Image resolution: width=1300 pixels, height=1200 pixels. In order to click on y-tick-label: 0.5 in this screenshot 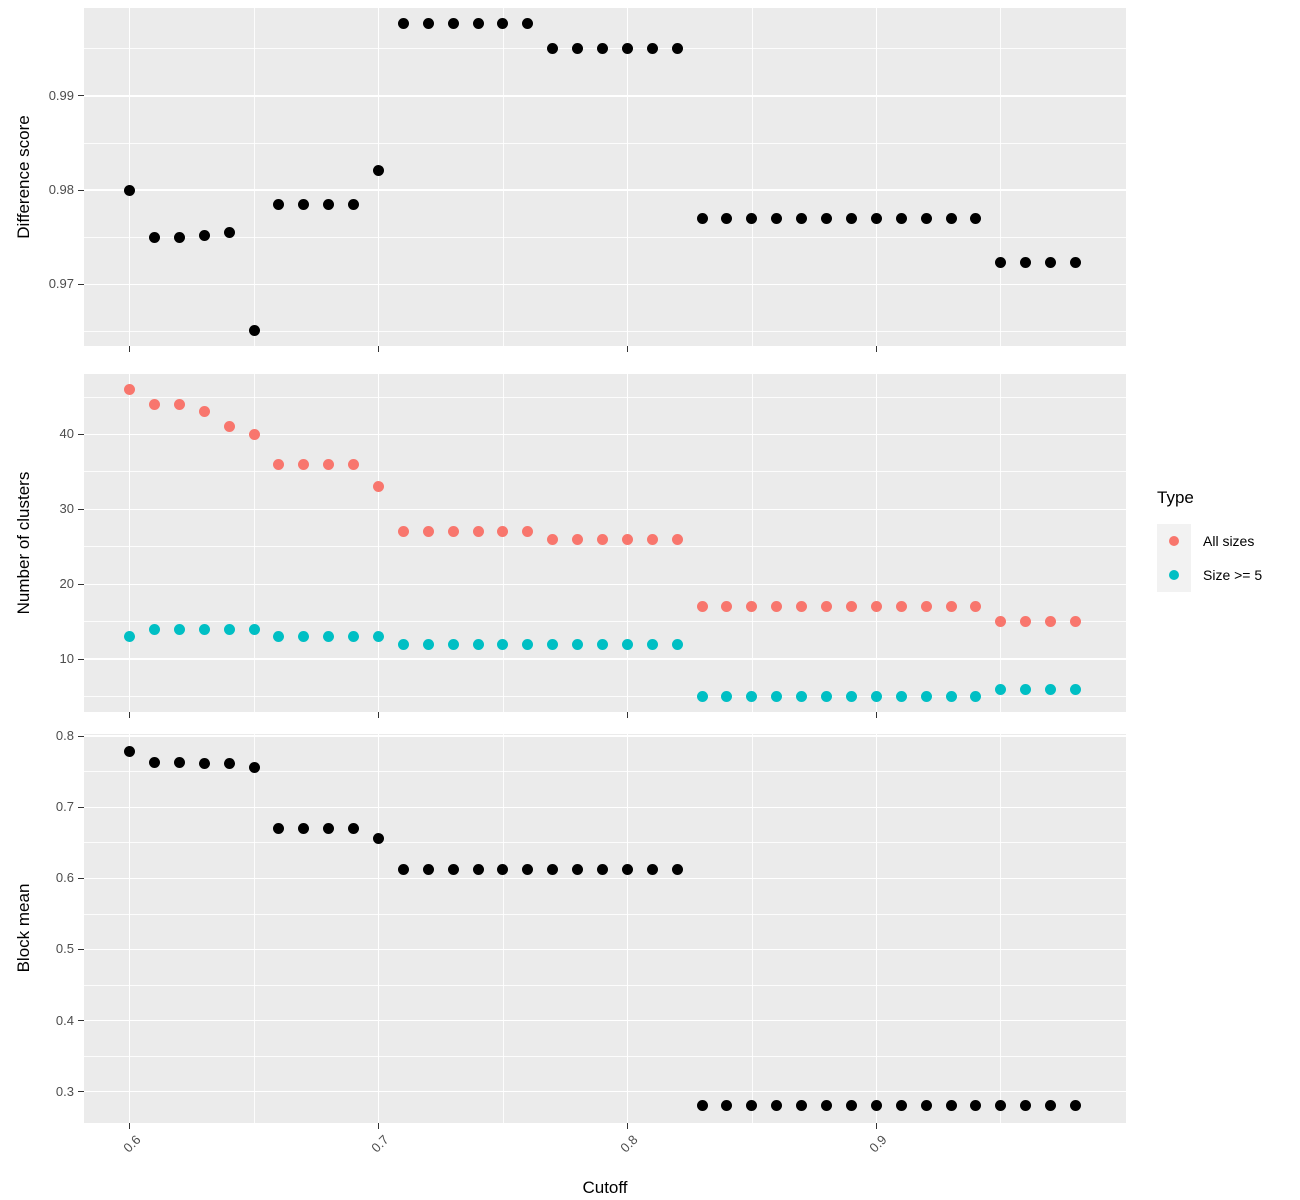, I will do `click(64, 949)`.